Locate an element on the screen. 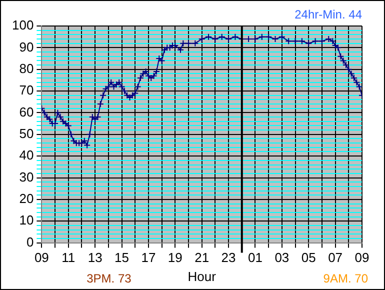 The height and width of the screenshot is (290, 385). y-tick-label: 20 is located at coordinates (26, 198).